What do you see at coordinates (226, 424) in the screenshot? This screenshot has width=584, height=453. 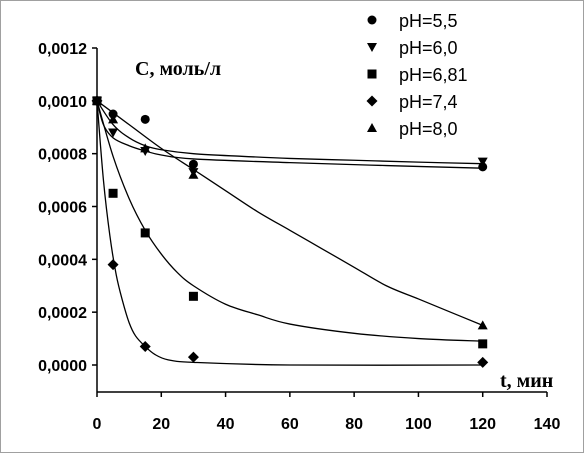 I see `x-tick-label: 40` at bounding box center [226, 424].